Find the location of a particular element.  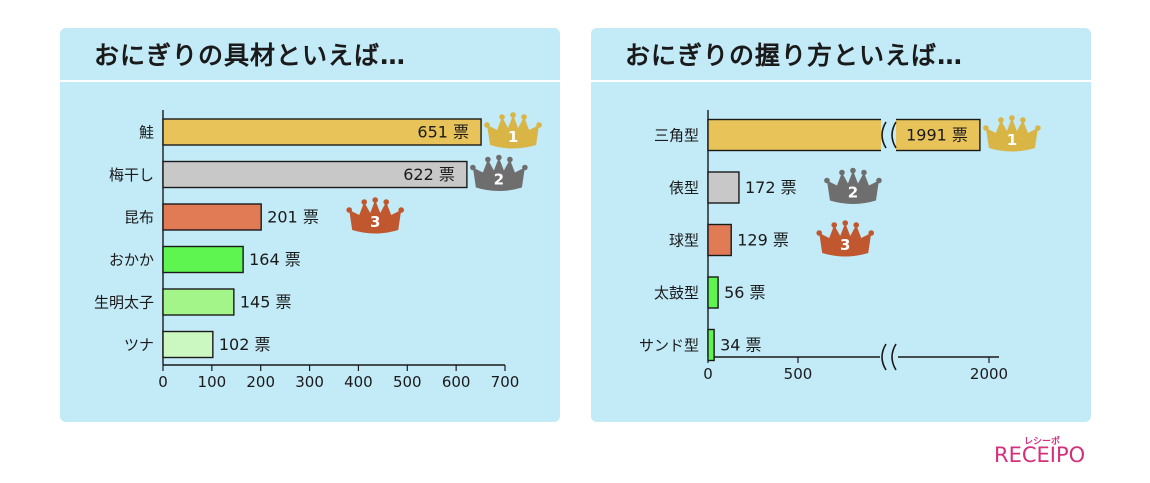

bar-value-label: 164 票 is located at coordinates (275, 259).